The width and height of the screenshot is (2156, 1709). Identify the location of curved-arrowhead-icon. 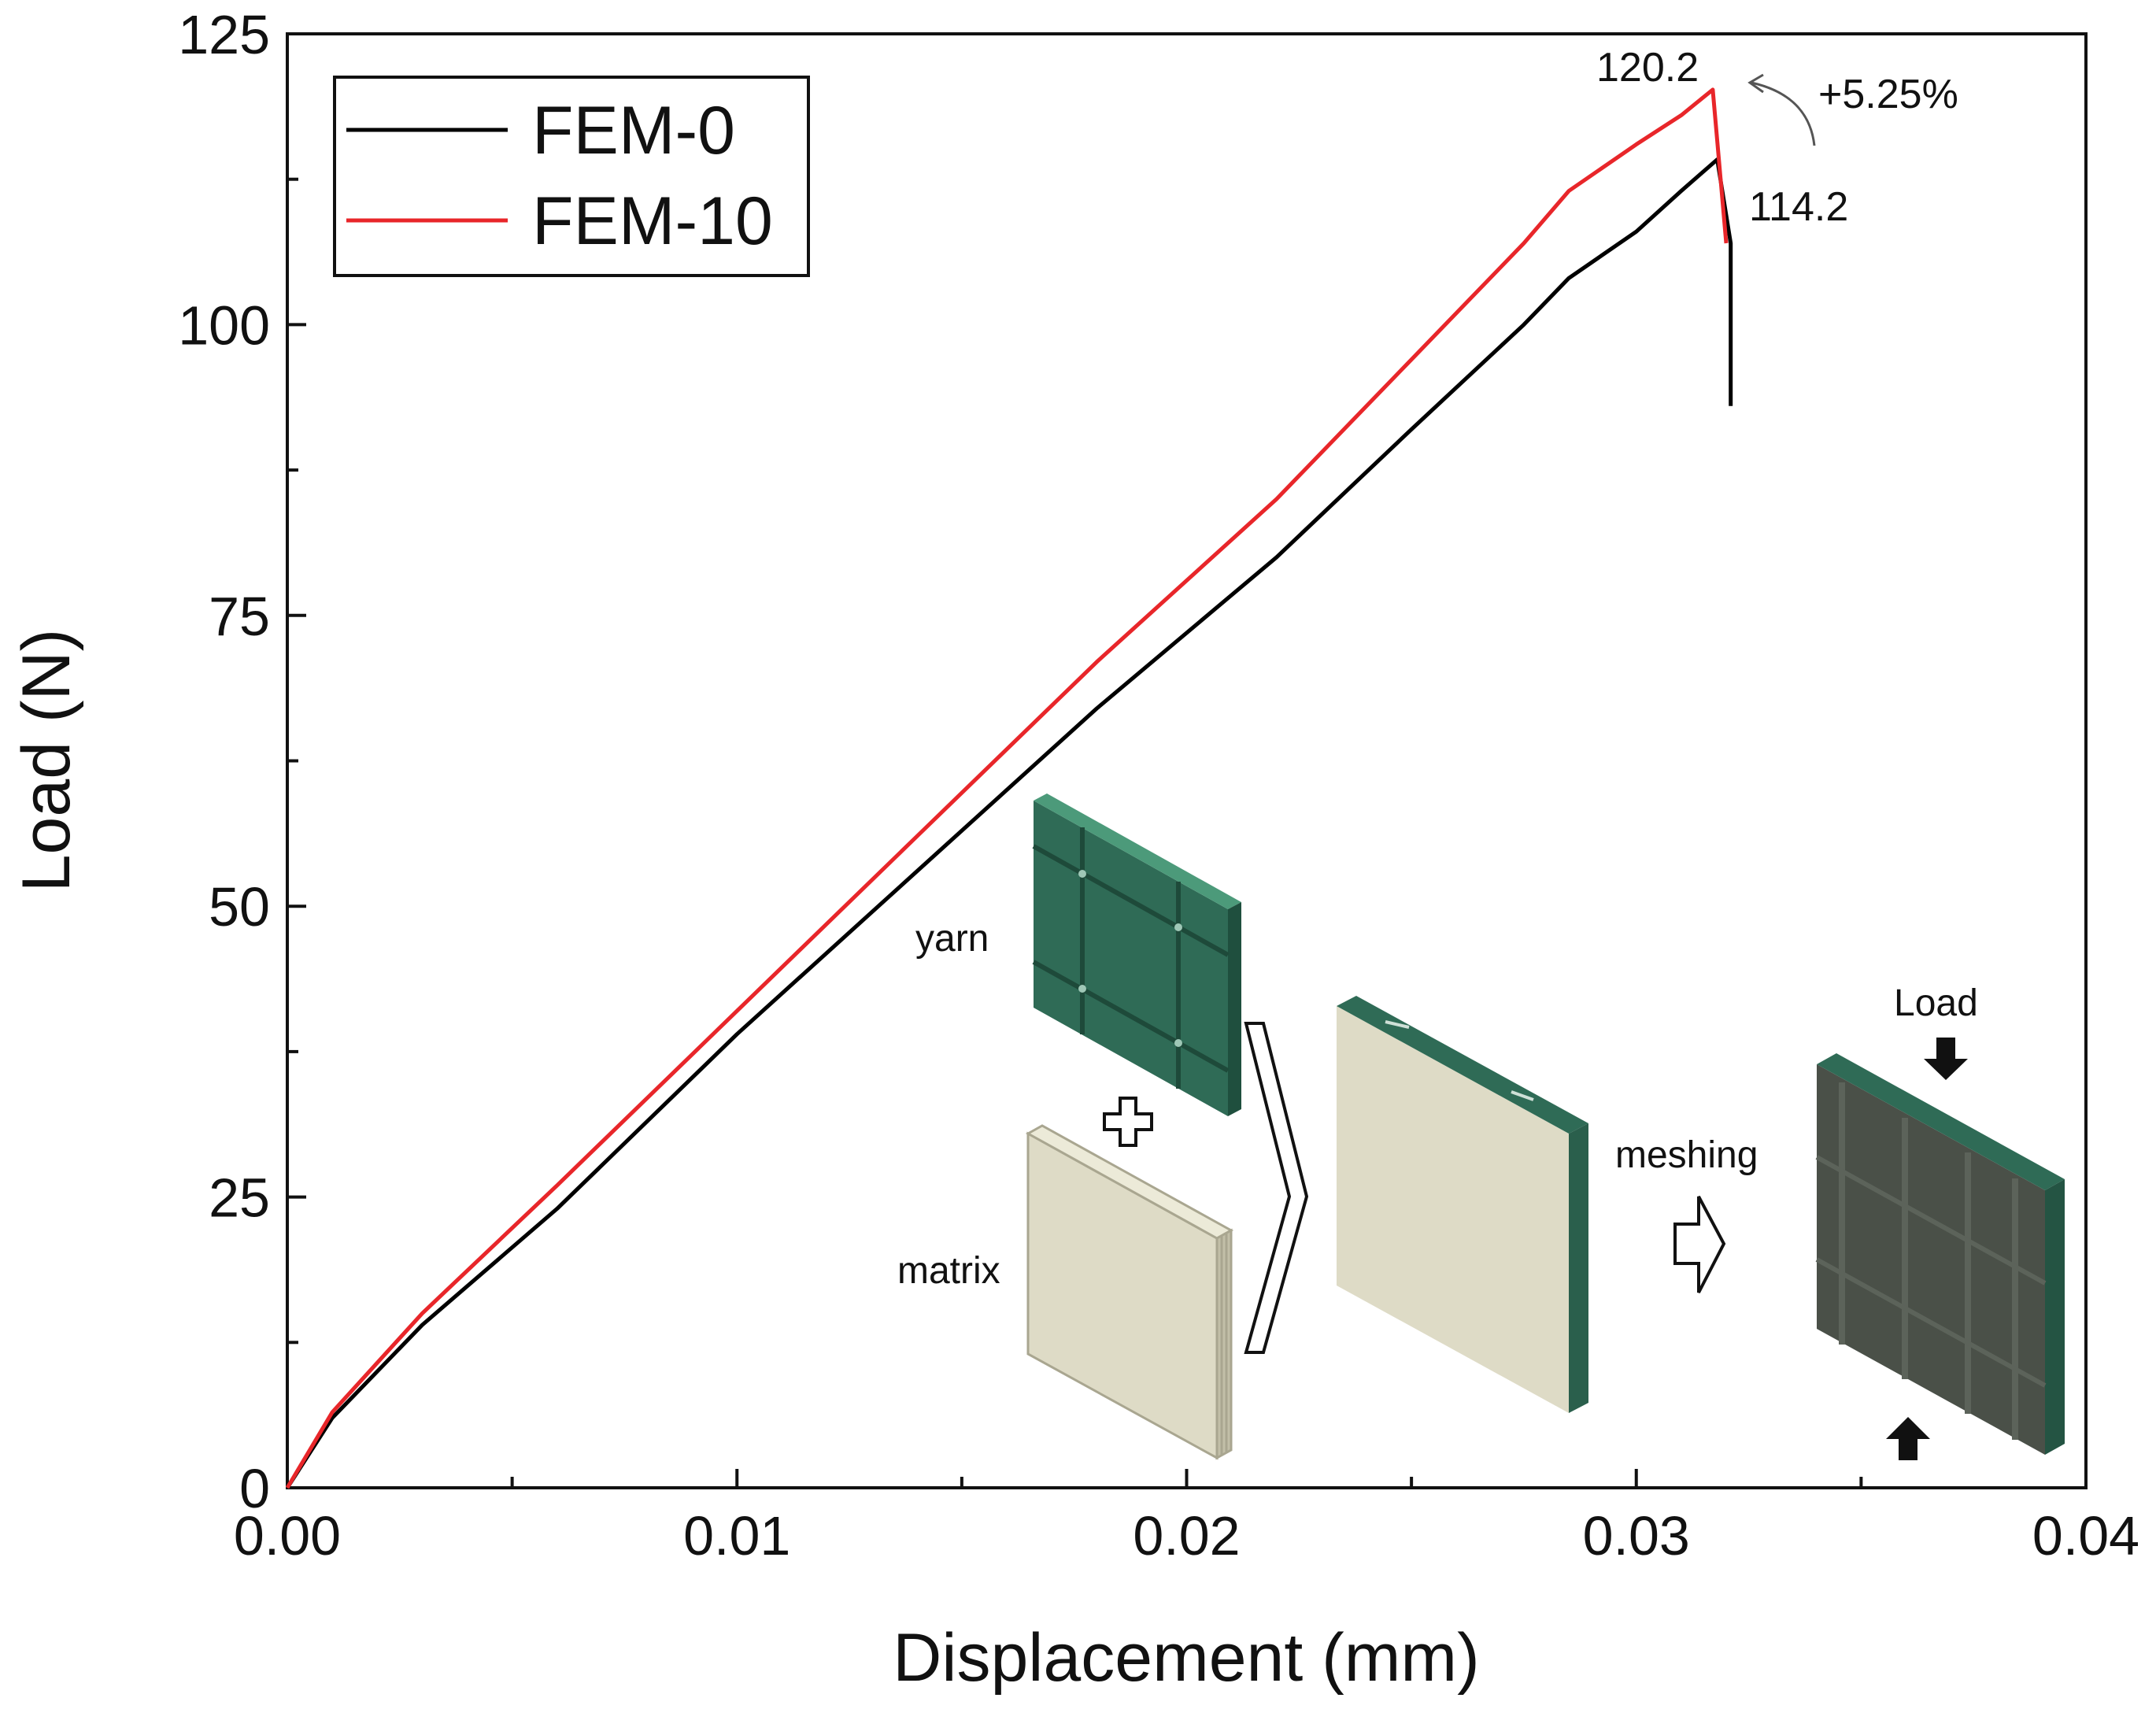
(1755, 83).